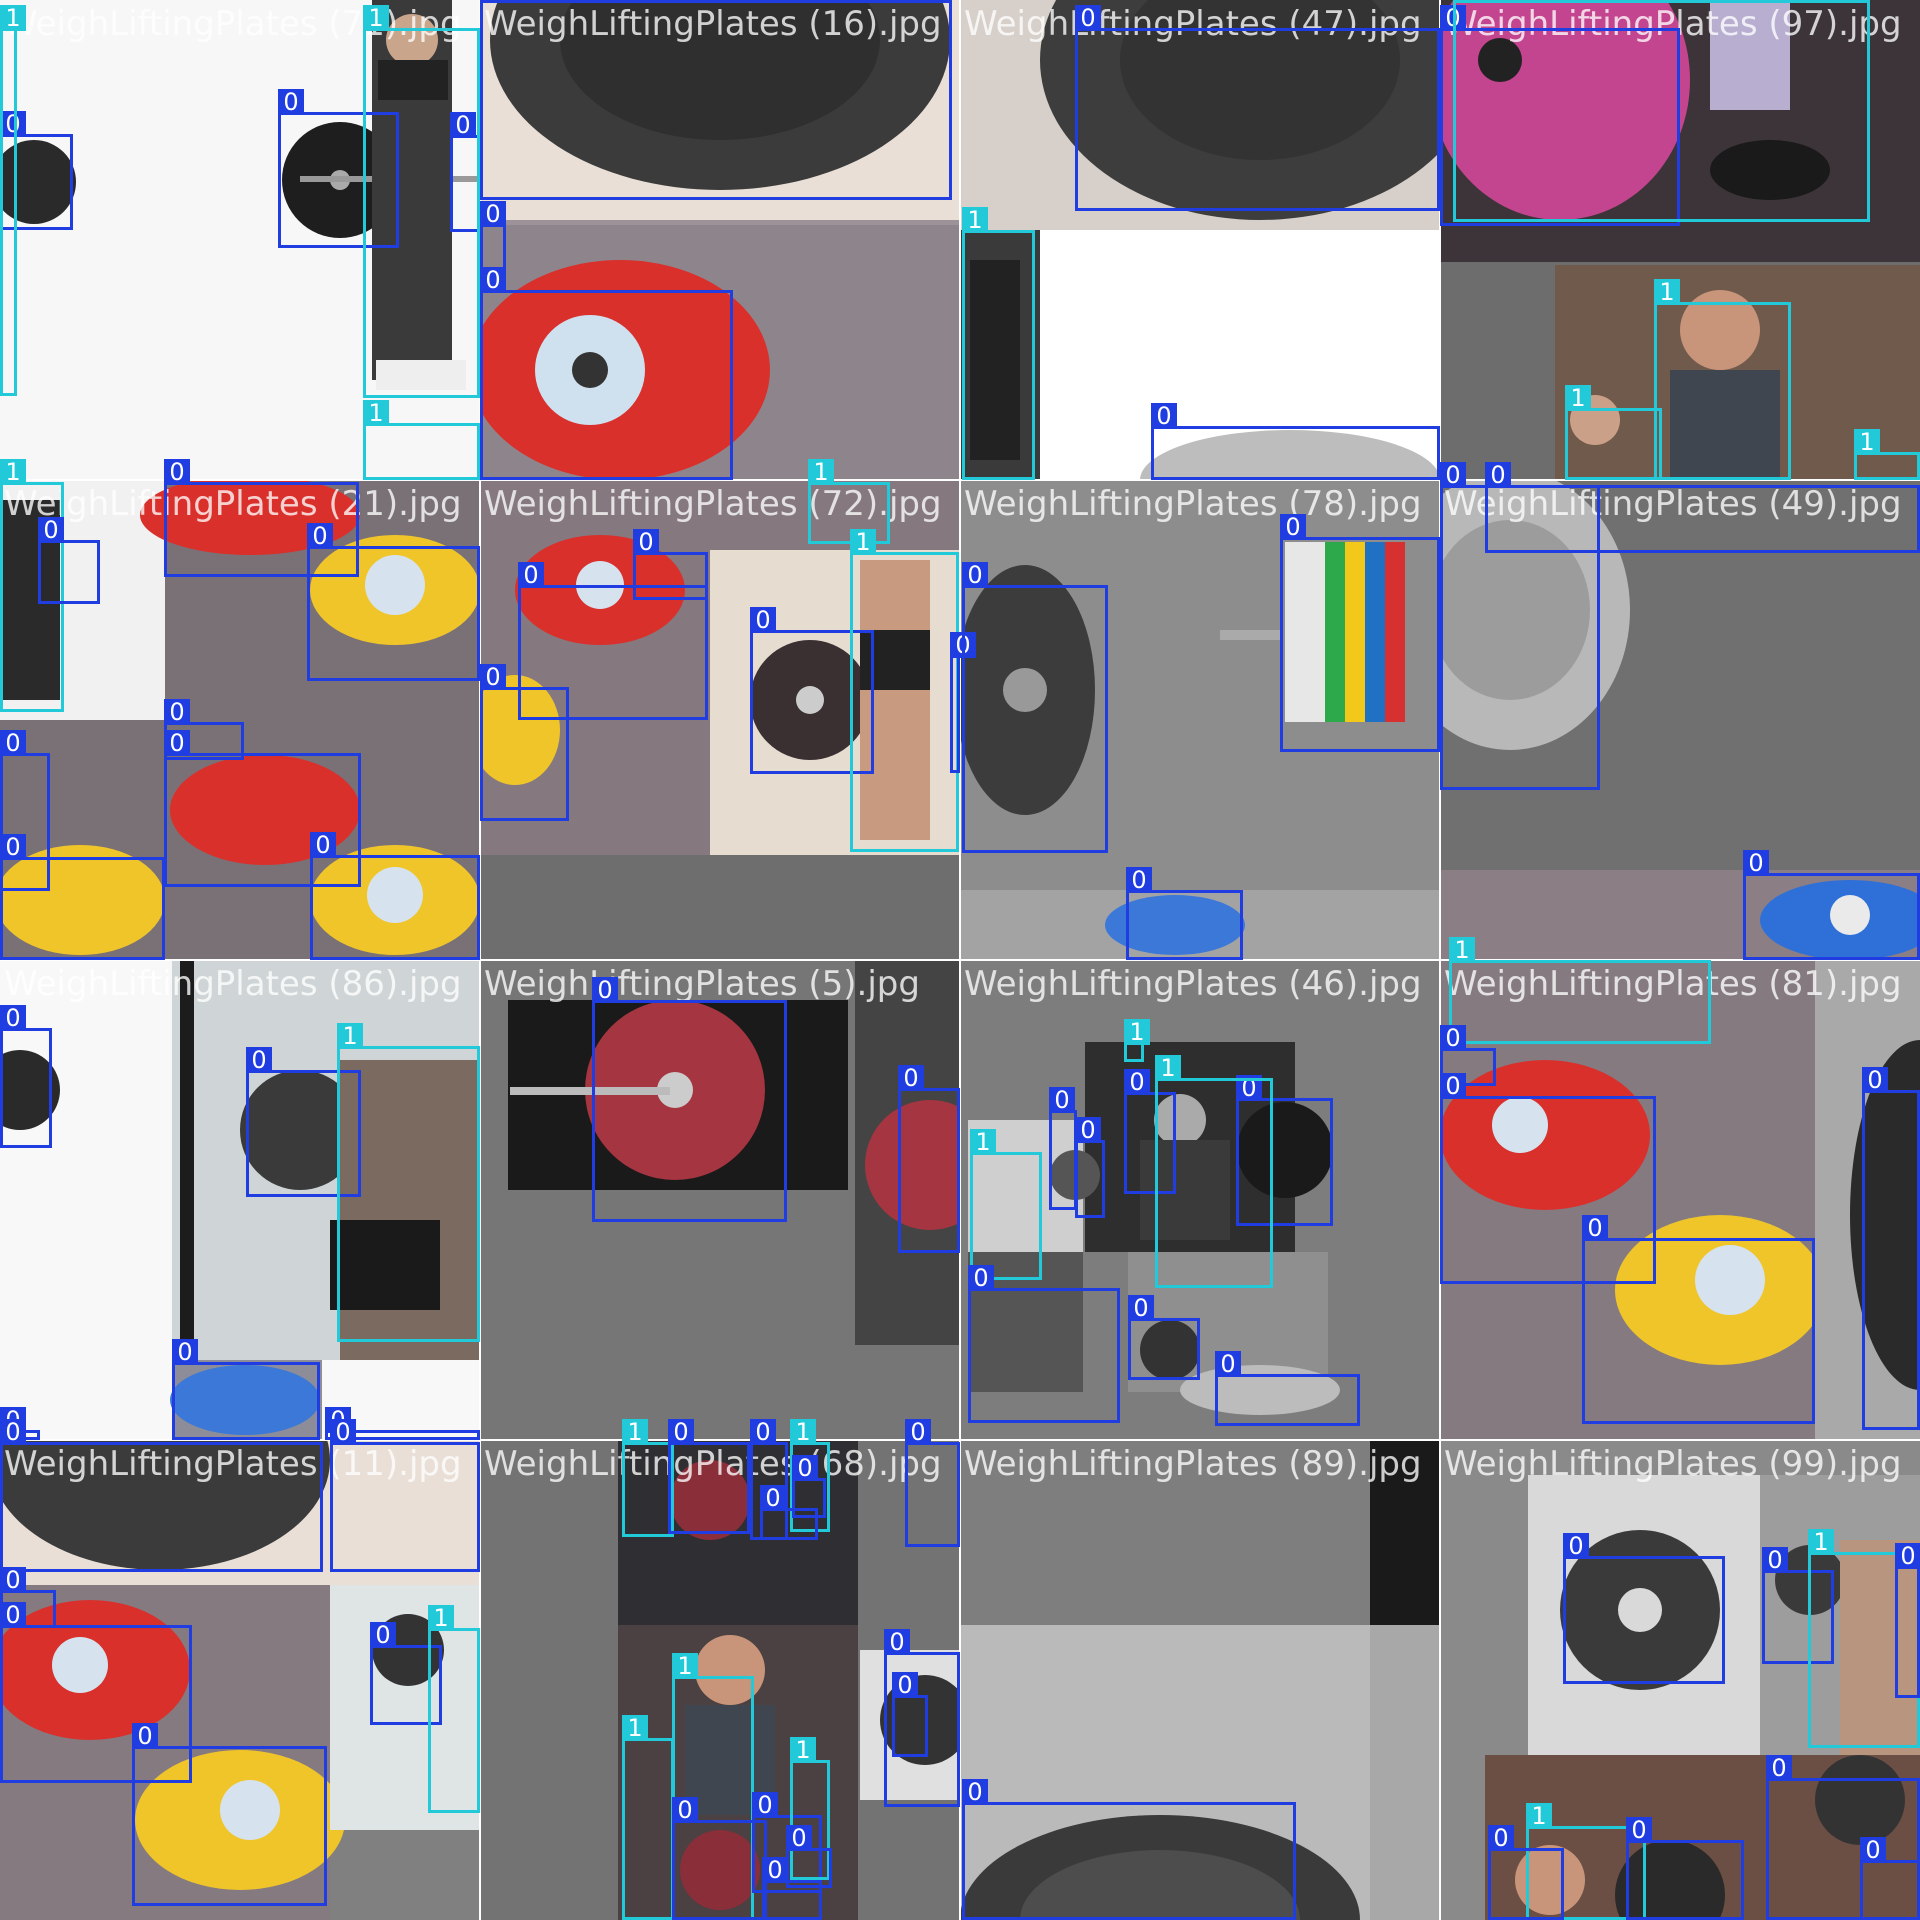  Describe the element at coordinates (1673, 24) in the screenshot. I see `tile-filename: WeighLiftingPlates (97).jpg` at that location.